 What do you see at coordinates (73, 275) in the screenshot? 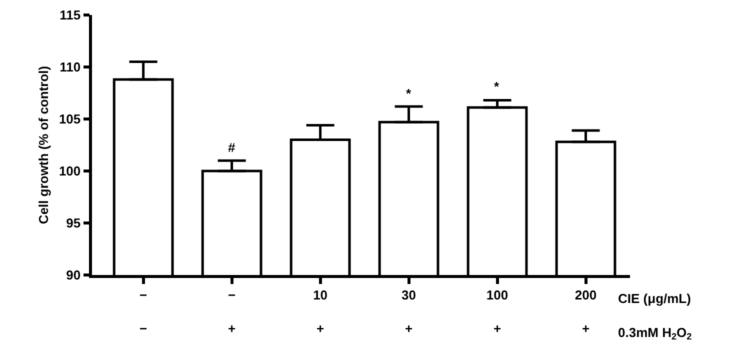
I see `y-tick-label: 90` at bounding box center [73, 275].